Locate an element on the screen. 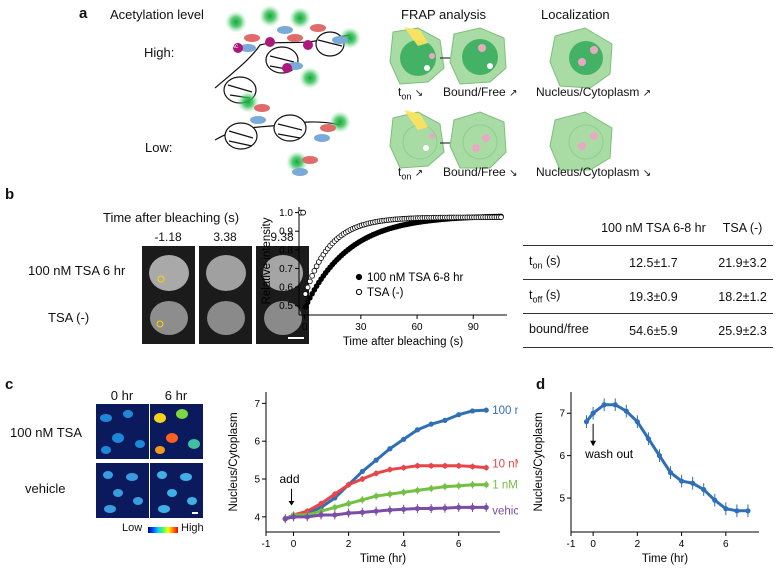  panel-a-label: a is located at coordinates (83, 13).